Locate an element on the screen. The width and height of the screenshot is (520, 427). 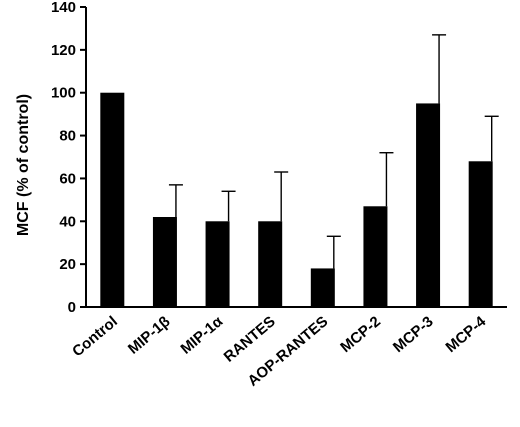
y-tick-label: 60 is located at coordinates (67, 178).